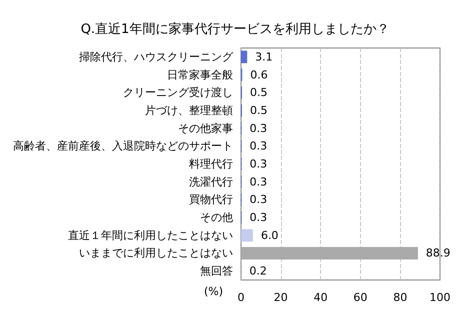 This screenshot has width=470, height=320. I want to click on x-tick-label: 80, so click(400, 297).